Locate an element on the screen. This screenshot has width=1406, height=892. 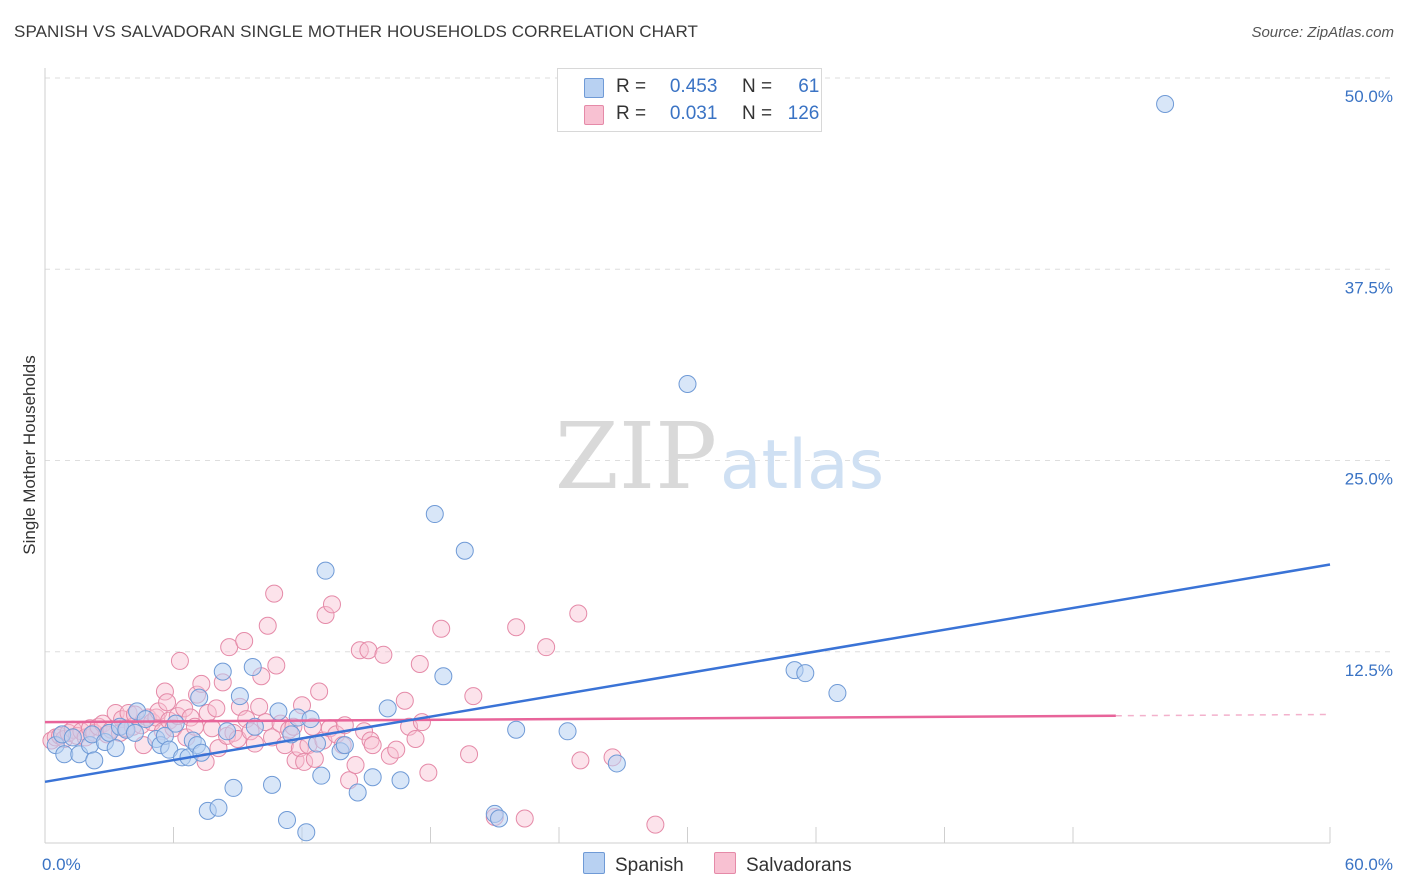
salvadorans-trend-line-extension is located at coordinates (1223, 715).